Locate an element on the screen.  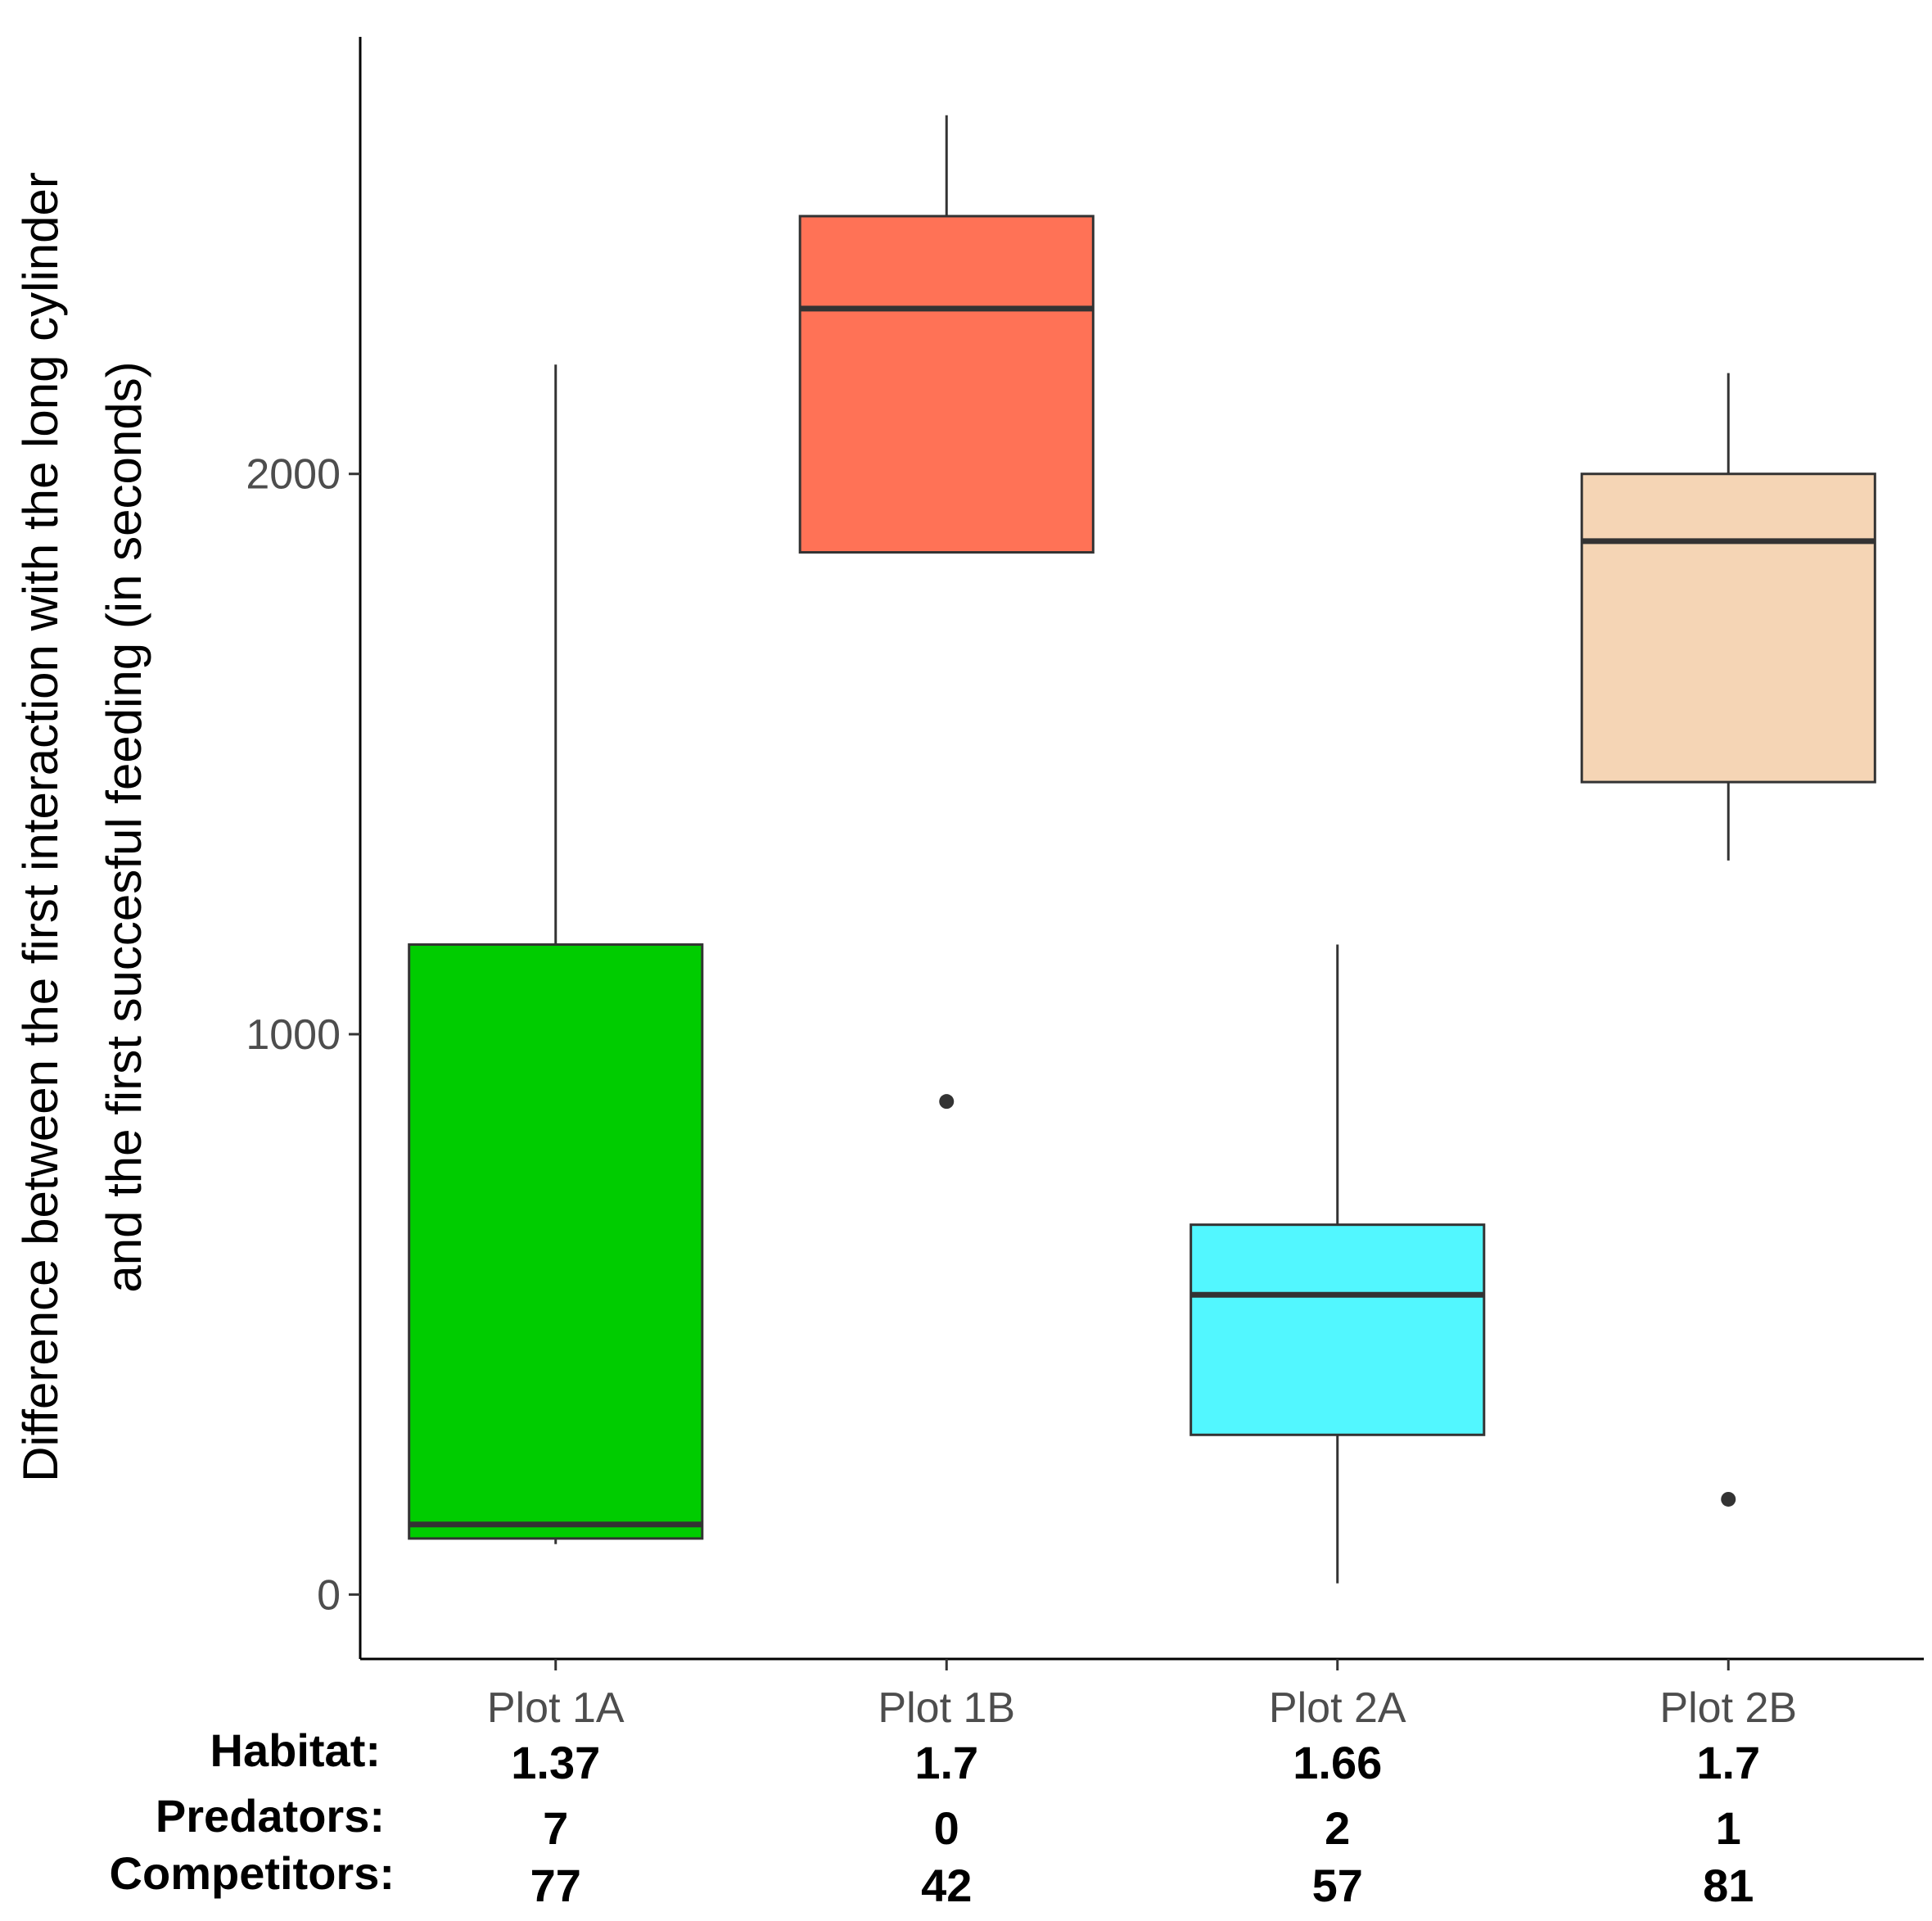
x-tick-label: Plot 1A is located at coordinates (556, 1708).